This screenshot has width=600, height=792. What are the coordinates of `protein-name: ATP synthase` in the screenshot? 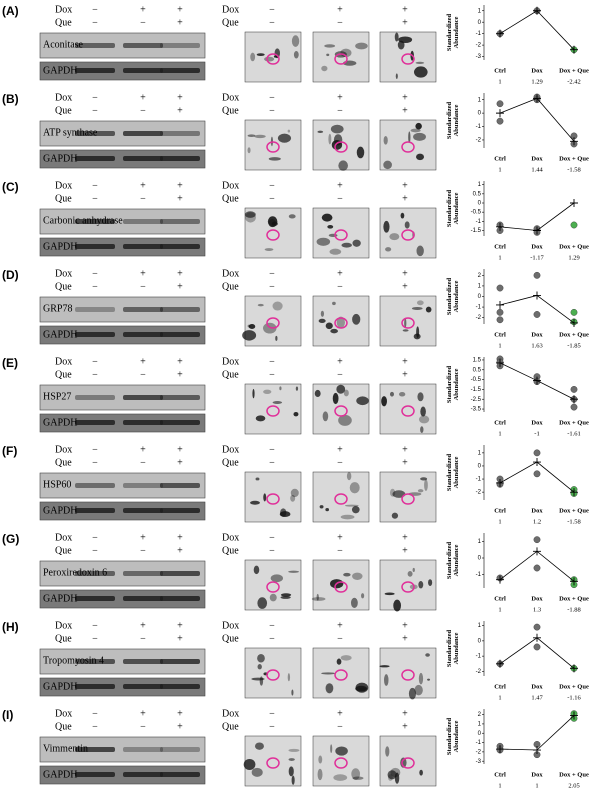 It's located at (70, 132).